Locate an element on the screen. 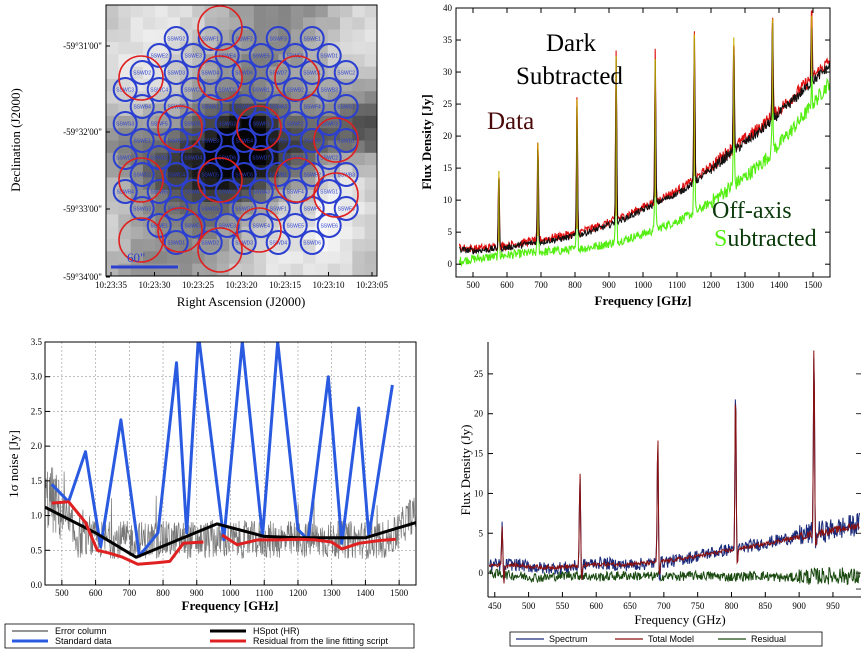 The width and height of the screenshot is (861, 651). detector-label: SSWD3 is located at coordinates (244, 243).